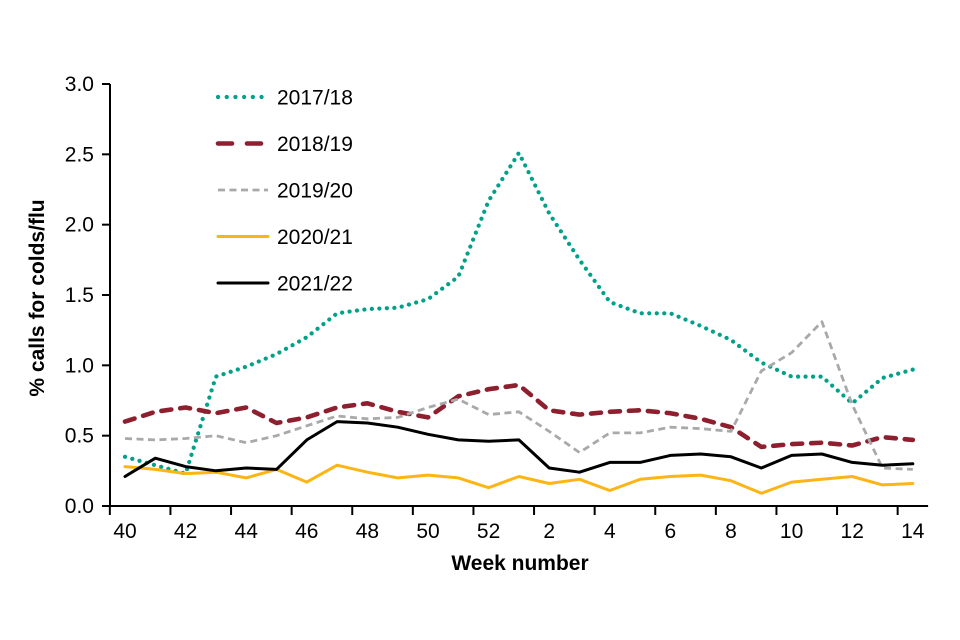 The width and height of the screenshot is (960, 640). What do you see at coordinates (315, 284) in the screenshot?
I see `legend-label-2021-22: 2021/22` at bounding box center [315, 284].